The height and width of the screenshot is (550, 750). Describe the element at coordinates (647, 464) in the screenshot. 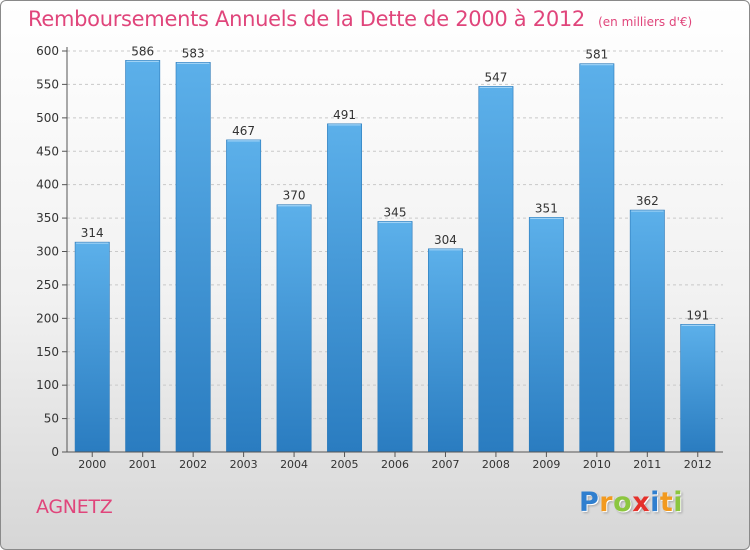

I see `x-tick-label: 2011` at that location.